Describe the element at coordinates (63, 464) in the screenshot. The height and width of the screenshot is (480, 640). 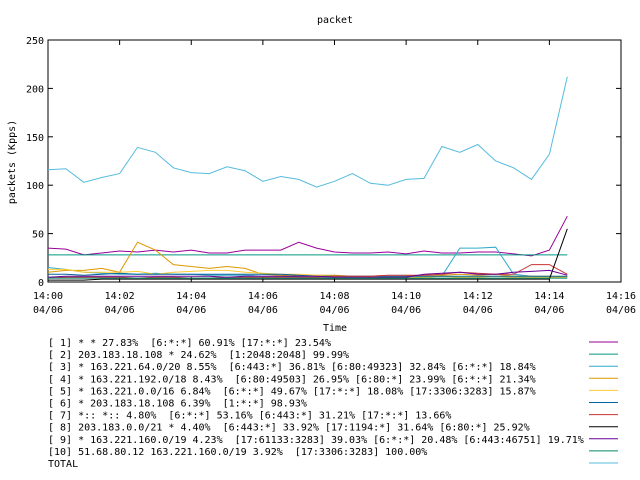
I see `legend-label: TOTAL` at that location.